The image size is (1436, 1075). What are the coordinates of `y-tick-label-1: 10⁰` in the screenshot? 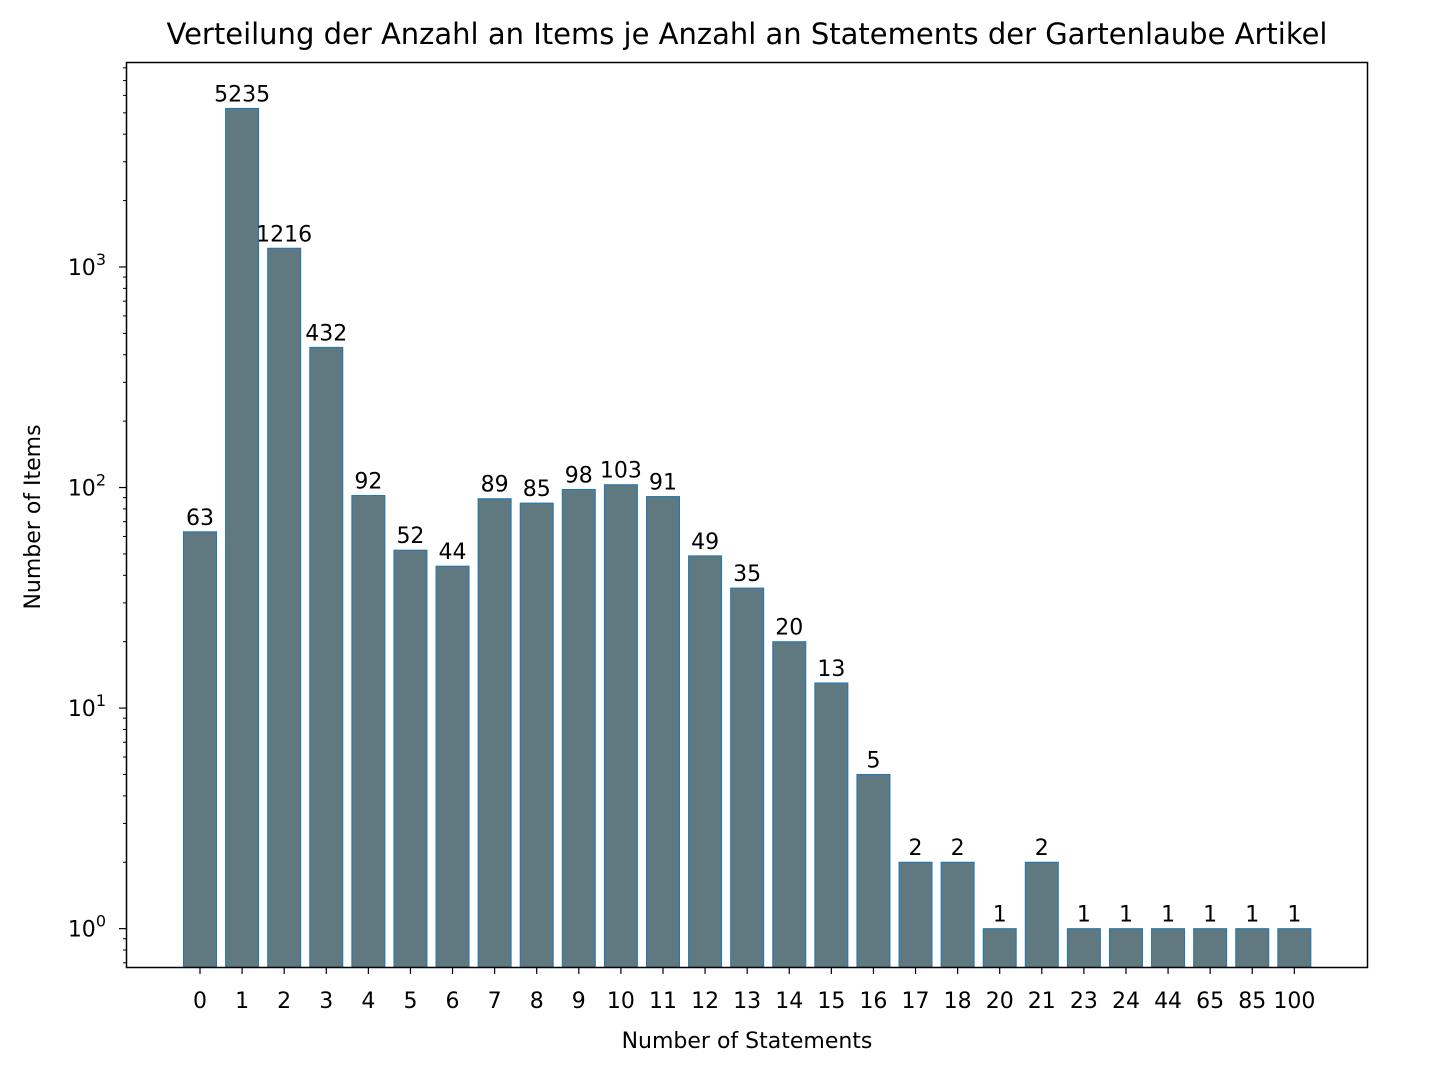 It's located at (87, 927).